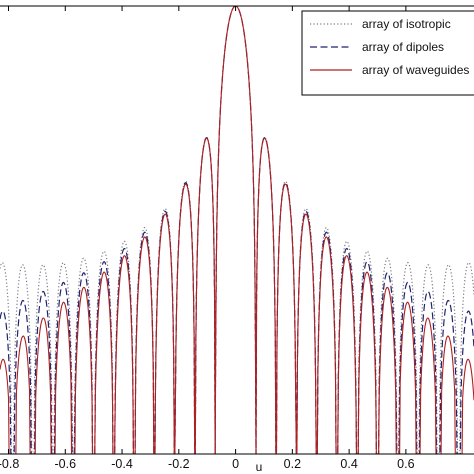 The image size is (474, 474). Describe the element at coordinates (292, 464) in the screenshot. I see `x-tick-label: 0.2` at that location.